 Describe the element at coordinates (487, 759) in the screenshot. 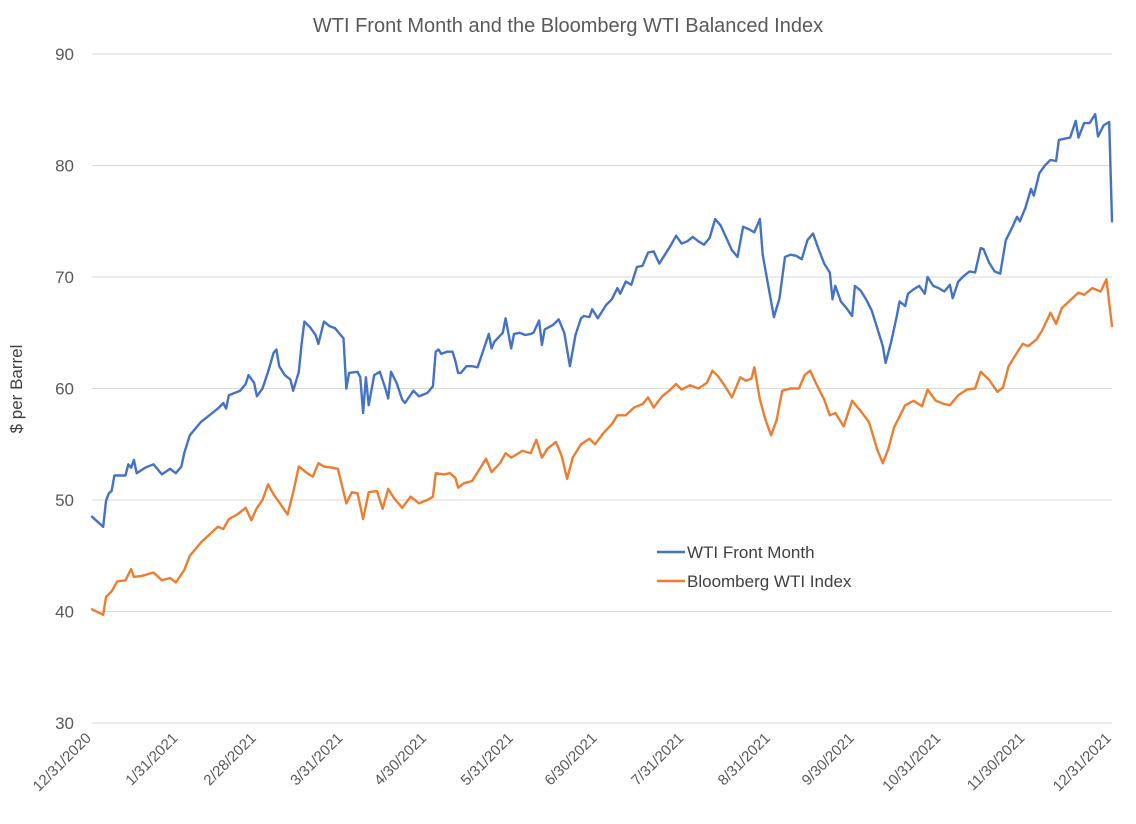

I see `x-tick-label: 5/31/2021` at that location.